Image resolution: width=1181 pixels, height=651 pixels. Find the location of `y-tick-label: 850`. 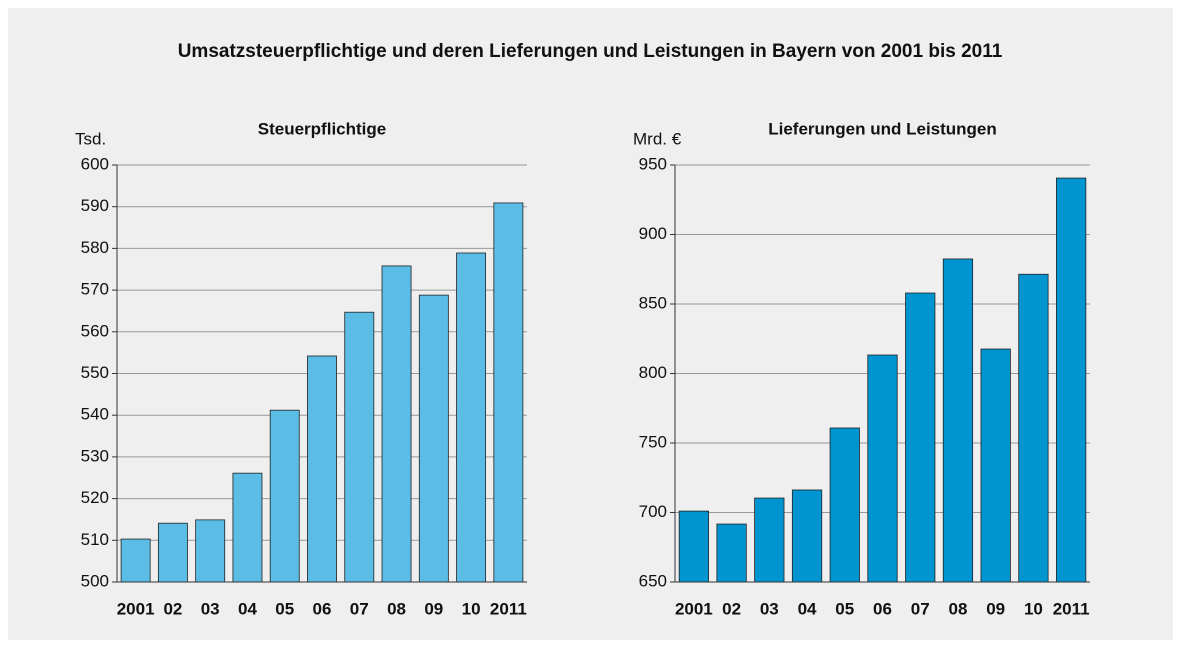

y-tick-label: 850 is located at coordinates (653, 302).